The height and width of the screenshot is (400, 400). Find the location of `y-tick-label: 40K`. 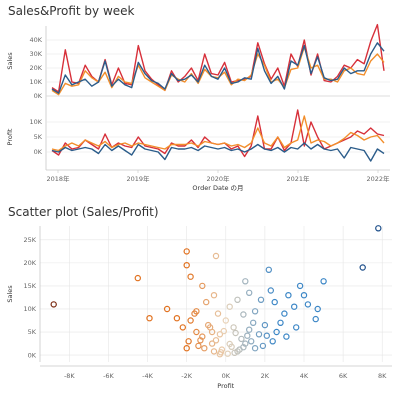

y-tick-label: 40K is located at coordinates (35, 40).